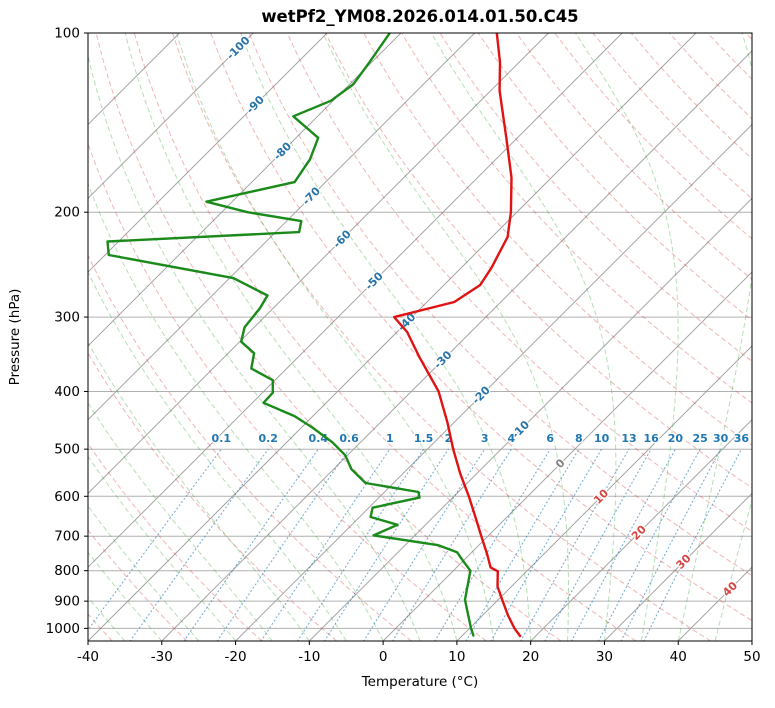  What do you see at coordinates (67, 331) in the screenshot?
I see `y-axis-ticks: 100 200 300 400 500 600 700 800 900 1000` at bounding box center [67, 331].